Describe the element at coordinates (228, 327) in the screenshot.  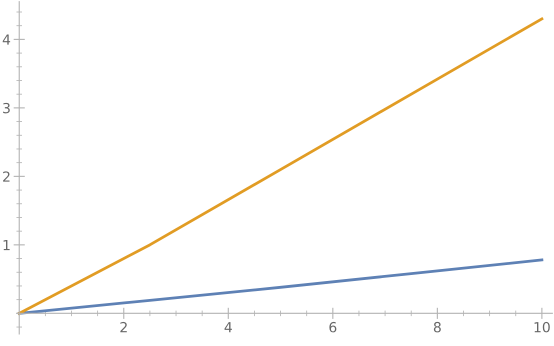
I see `x-tick-label: 4` at that location.